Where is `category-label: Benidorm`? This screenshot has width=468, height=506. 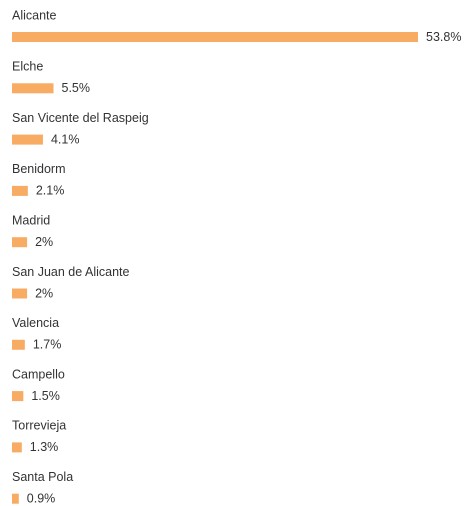 category-label: Benidorm is located at coordinates (39, 169).